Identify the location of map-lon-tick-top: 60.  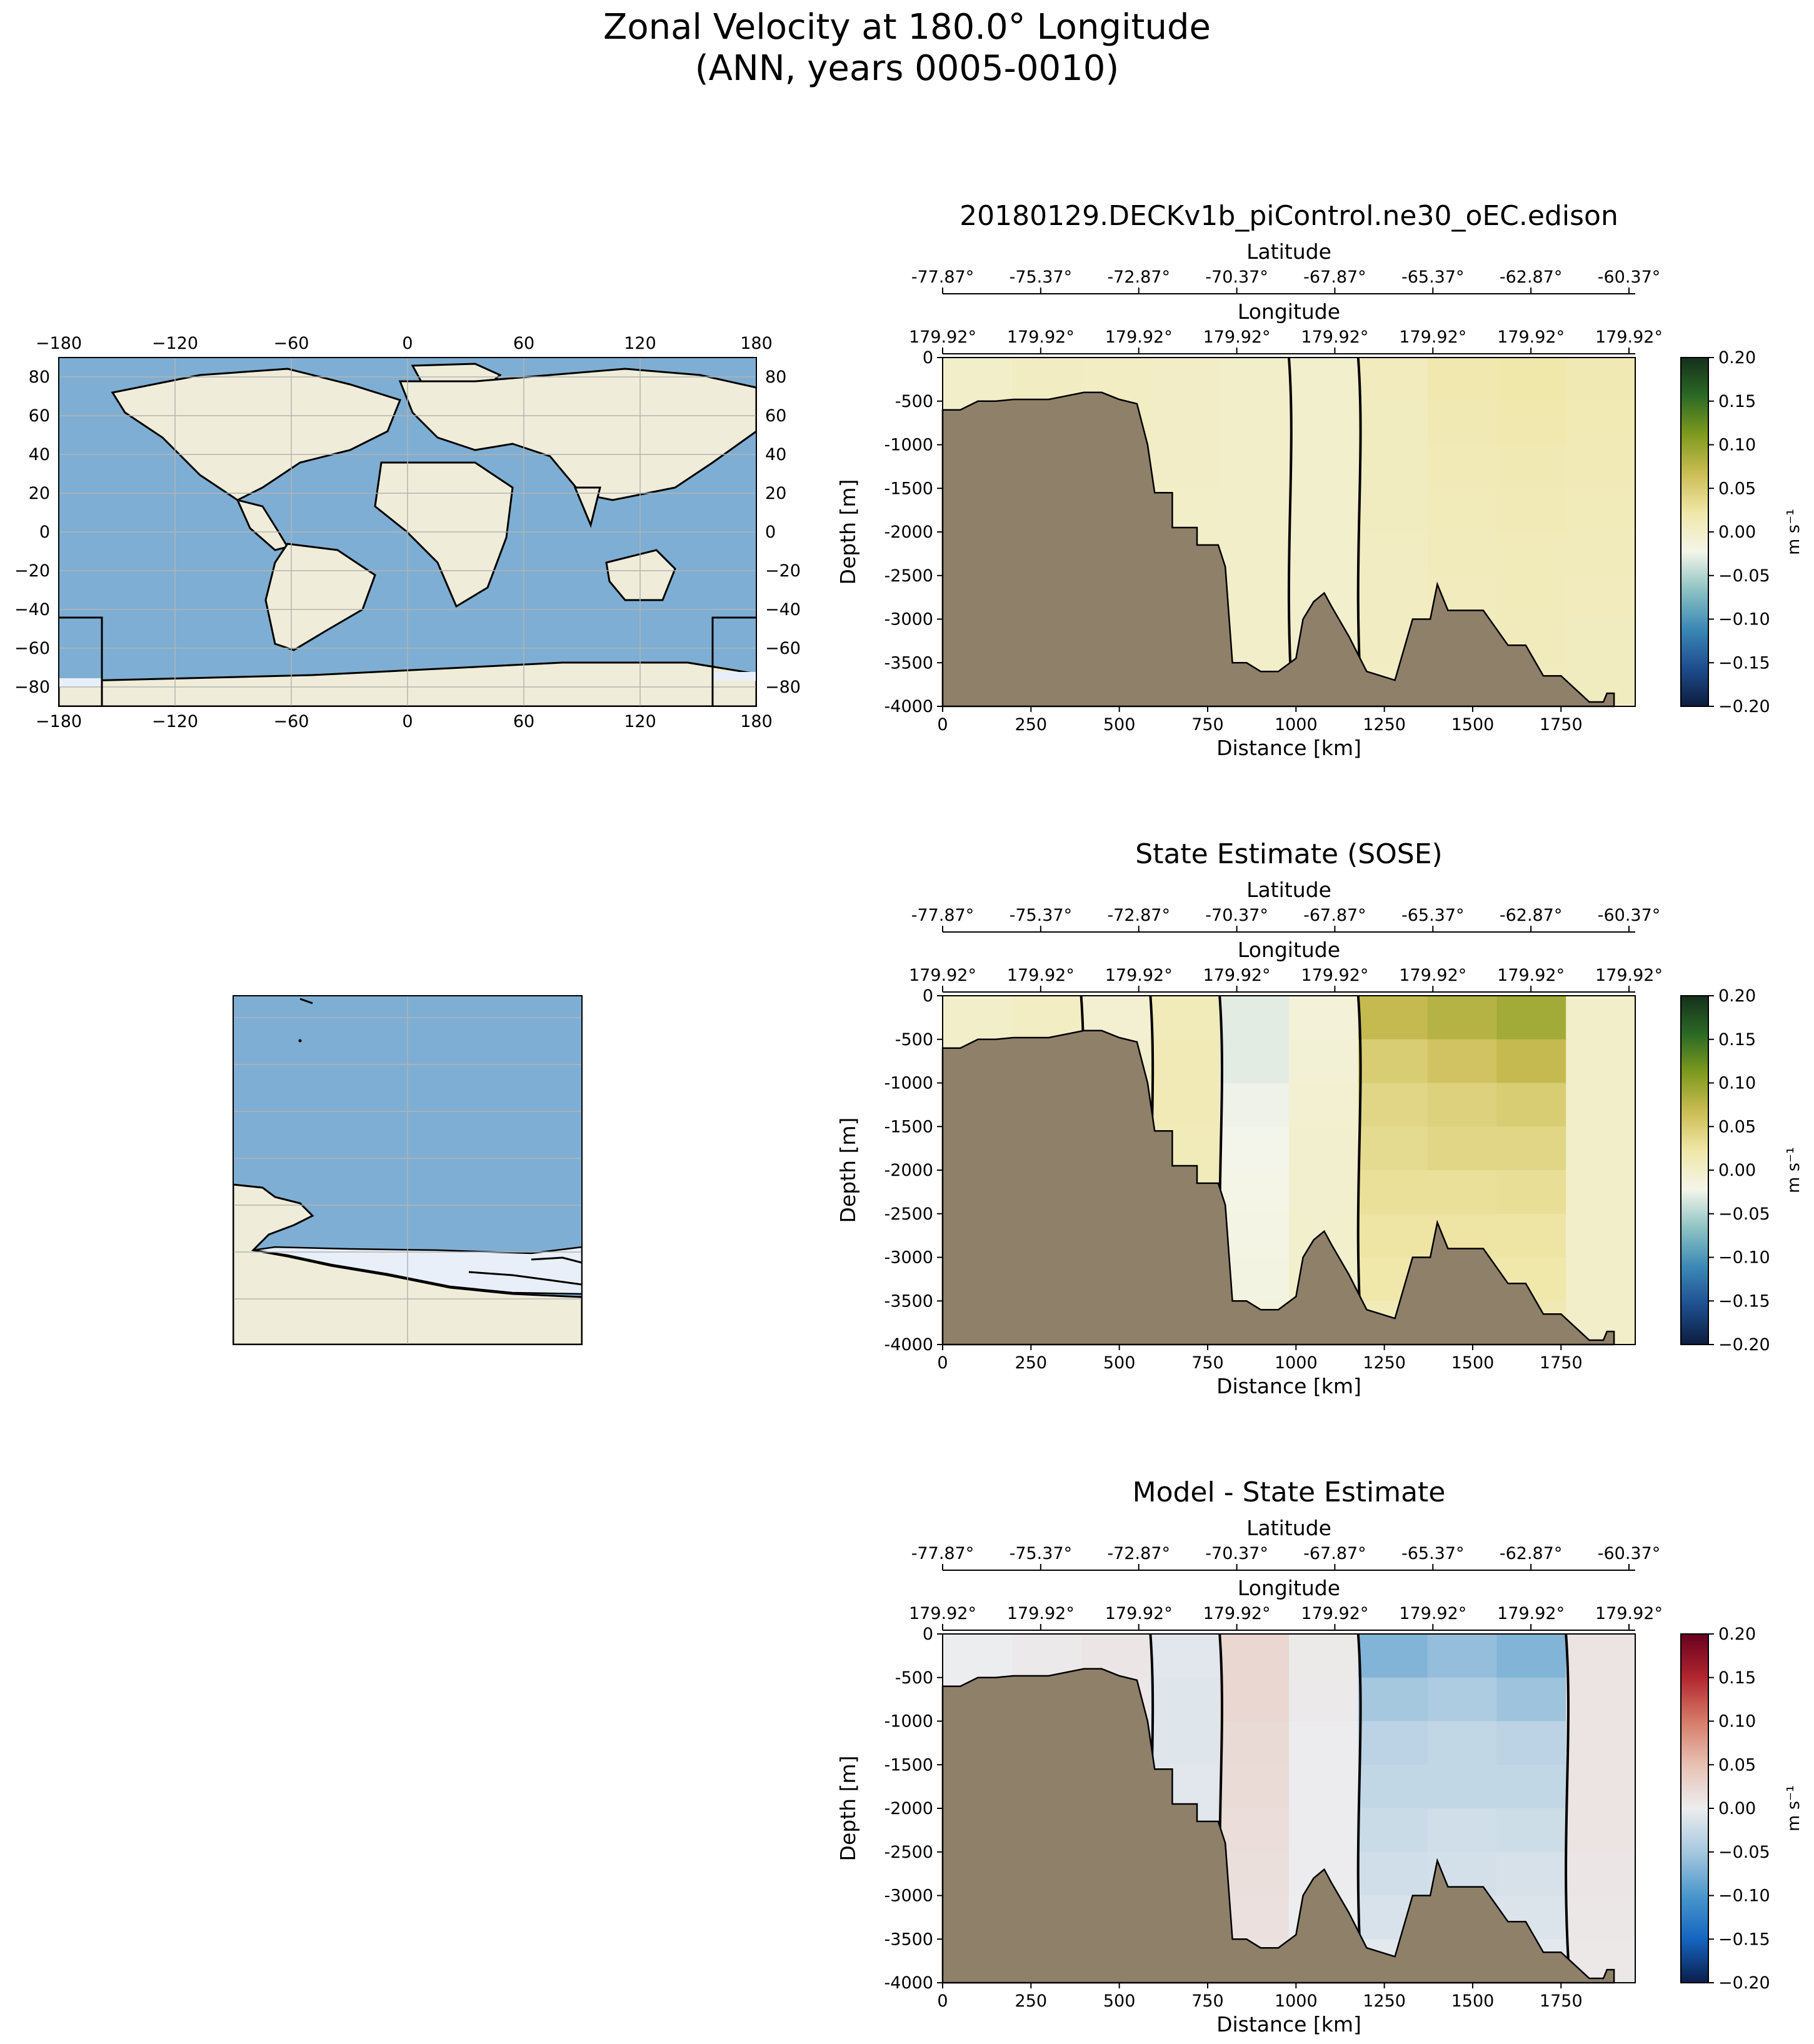
(523, 343).